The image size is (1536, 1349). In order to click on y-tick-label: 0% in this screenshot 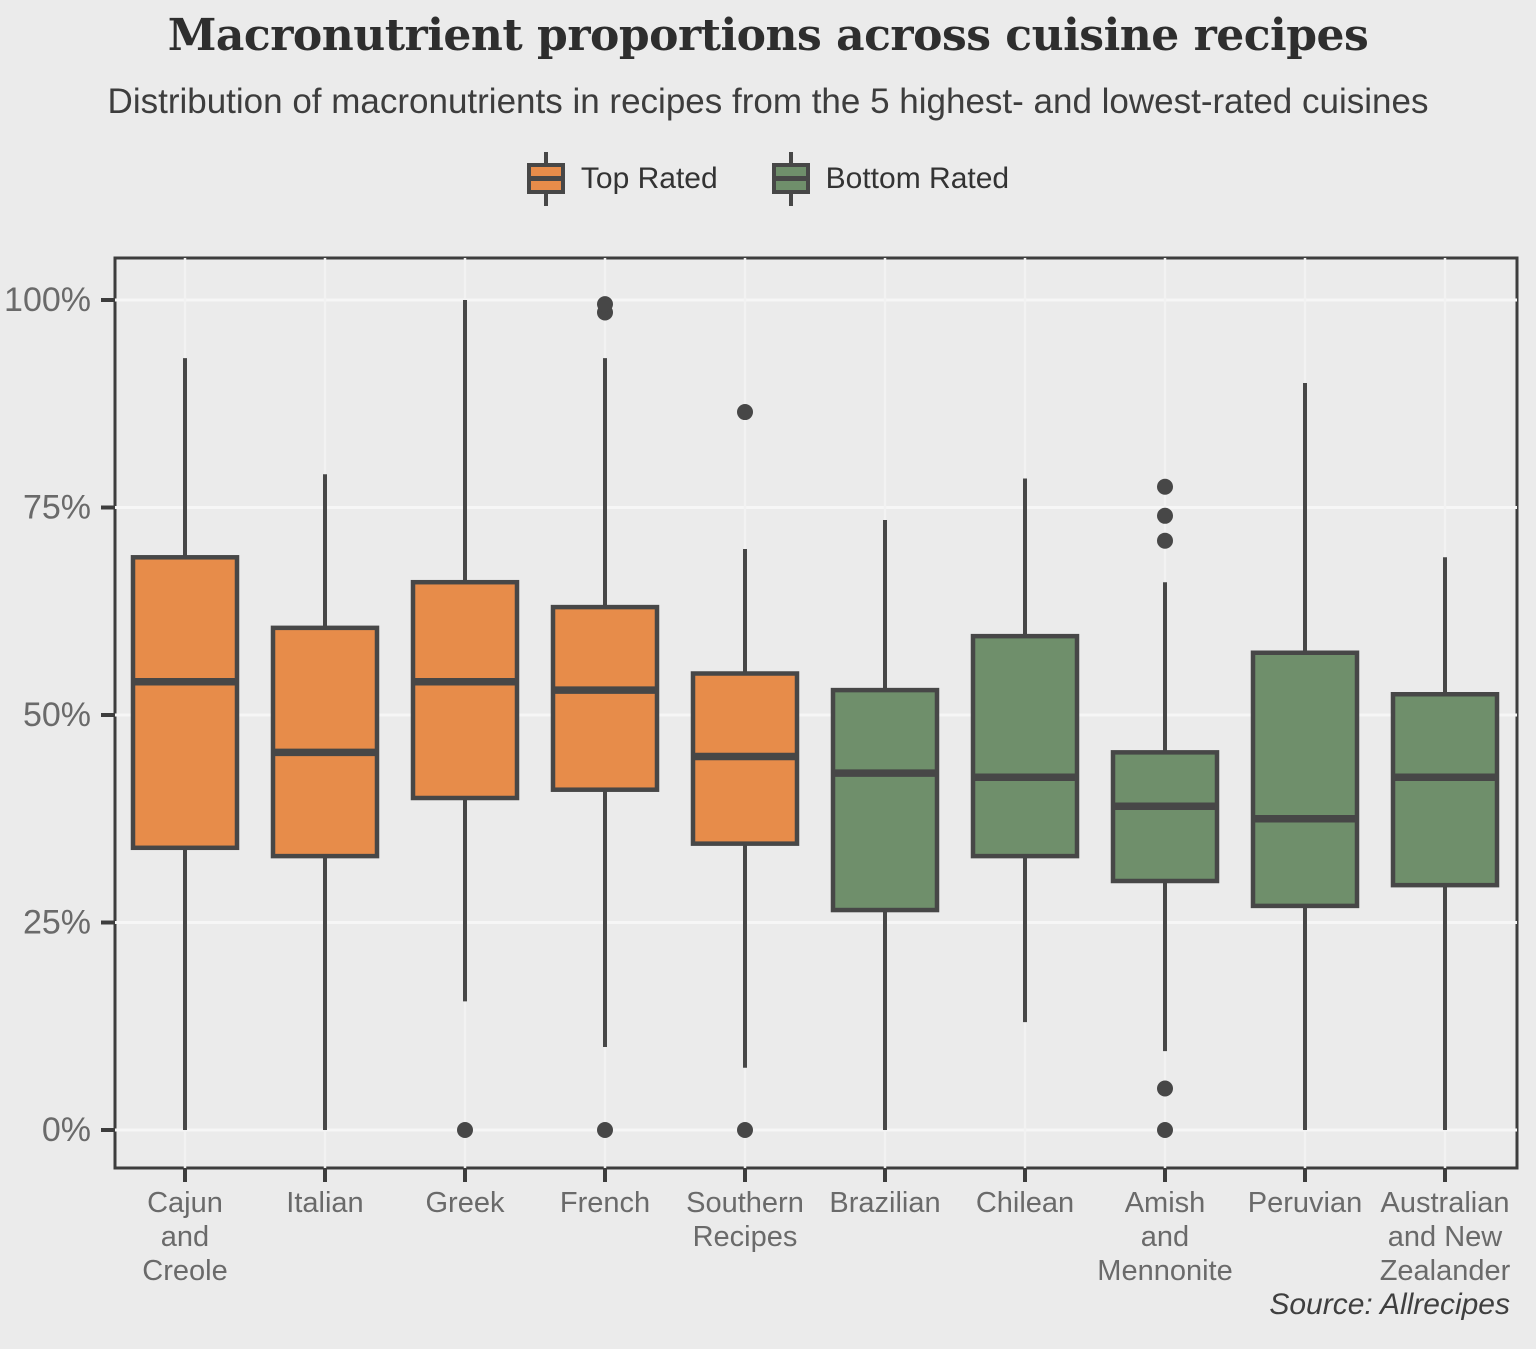, I will do `click(66, 1130)`.